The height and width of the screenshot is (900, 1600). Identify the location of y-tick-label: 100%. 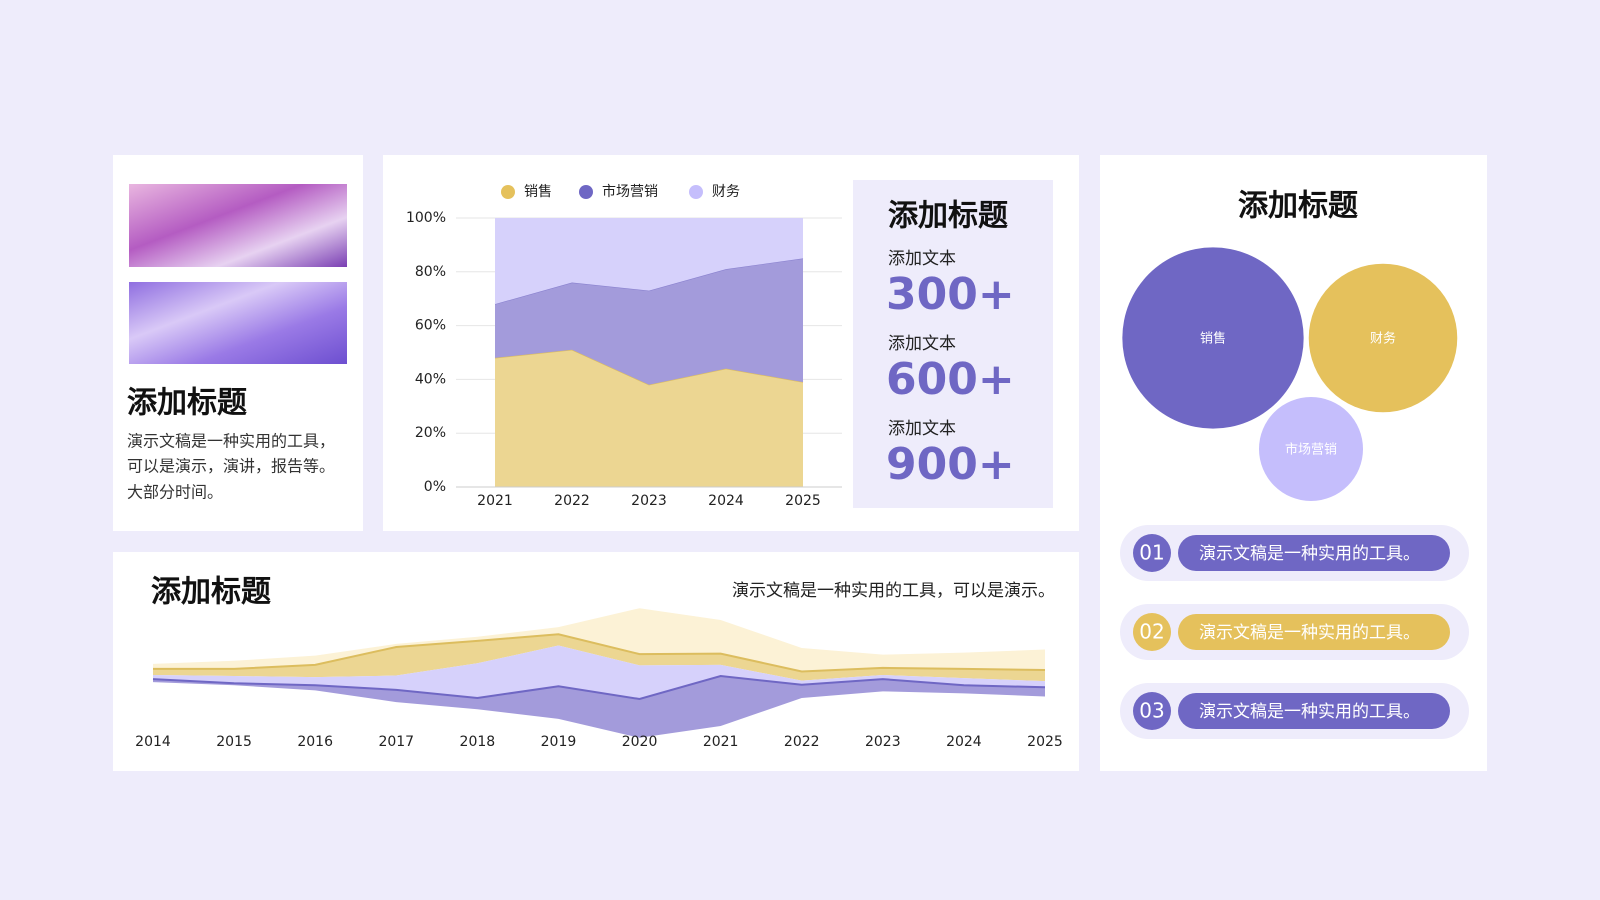
(426, 218).